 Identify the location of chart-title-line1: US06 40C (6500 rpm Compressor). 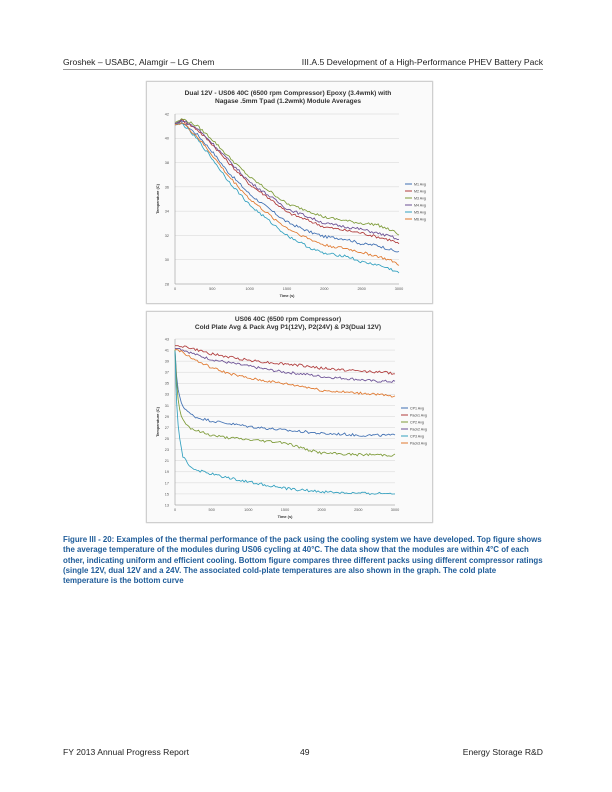
(288, 319).